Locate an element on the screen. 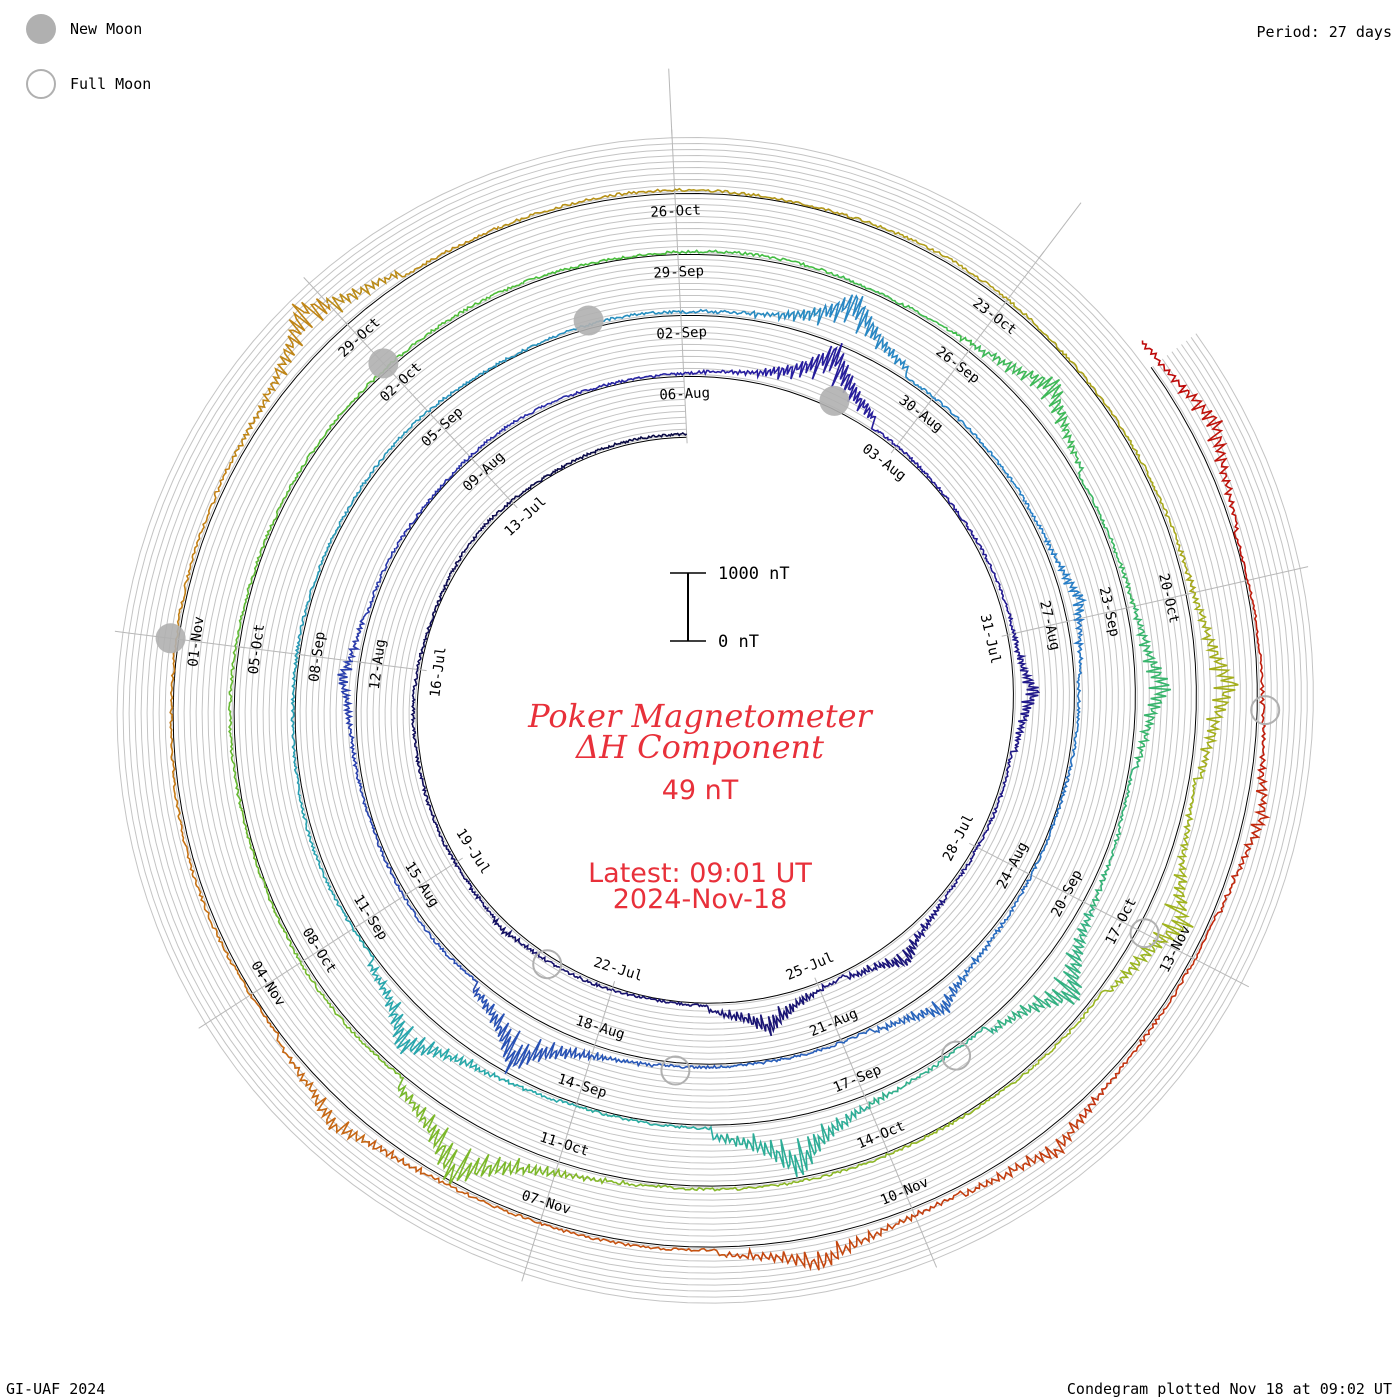  date-label: 06-Aug is located at coordinates (684, 394).